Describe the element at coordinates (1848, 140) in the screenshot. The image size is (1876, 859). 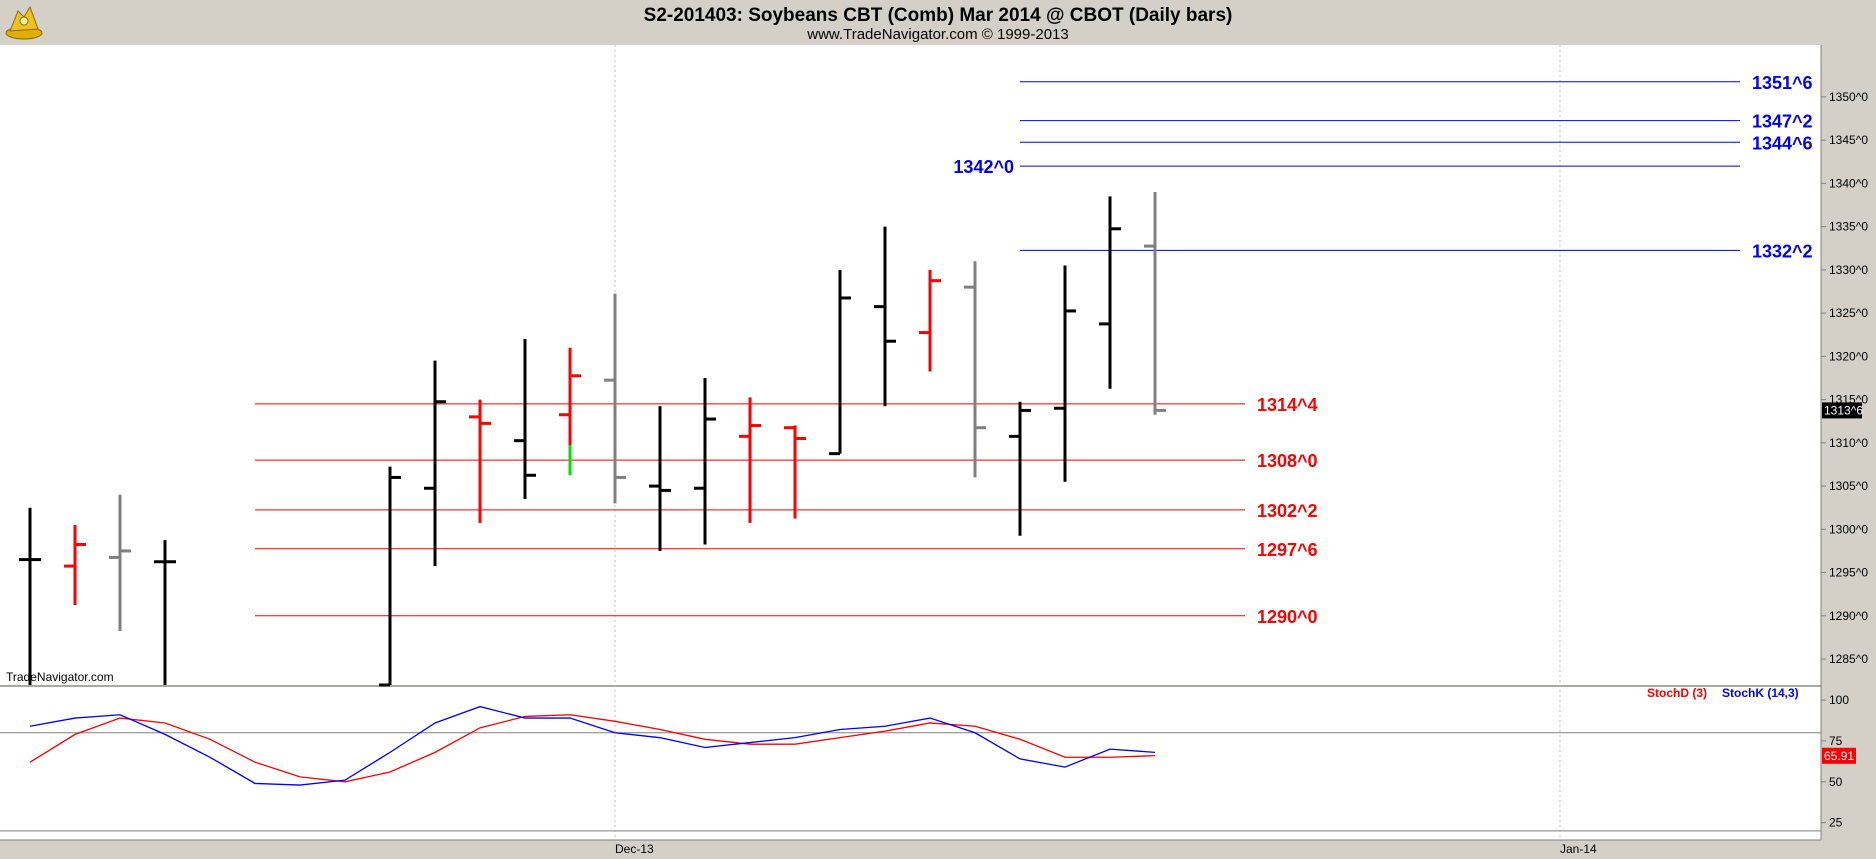
I see `y-tick-label: 1345^0` at that location.